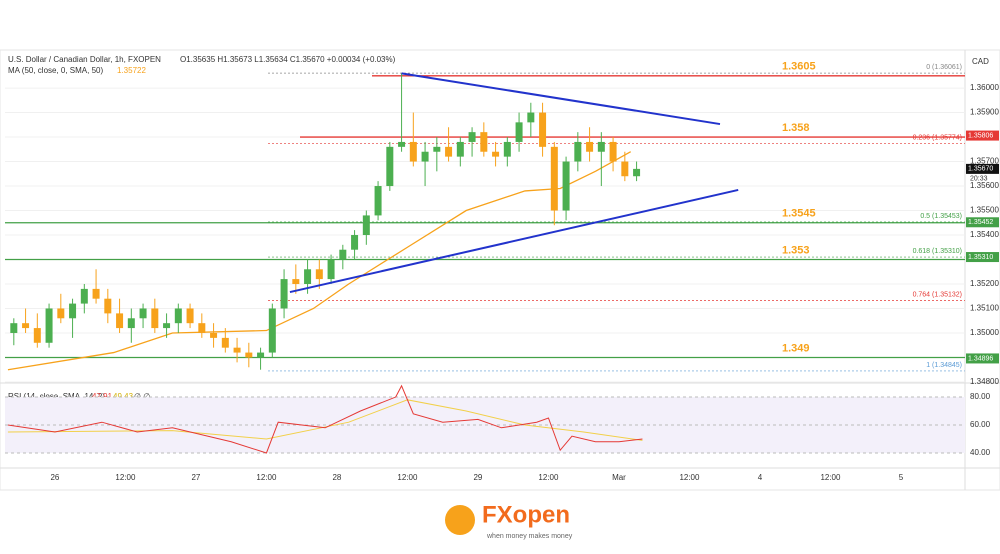  I want to click on level-label: 1.349, so click(796, 348).